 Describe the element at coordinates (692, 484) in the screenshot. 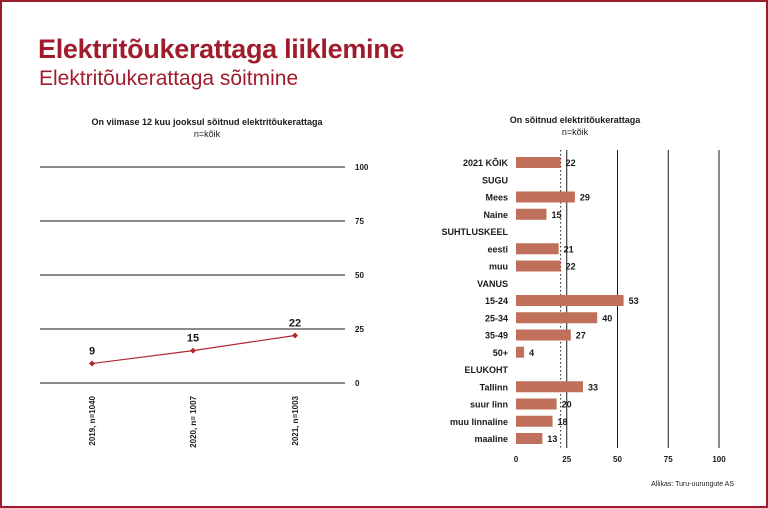

I see `source-note: Allikas: Turu-uurungute AS` at that location.